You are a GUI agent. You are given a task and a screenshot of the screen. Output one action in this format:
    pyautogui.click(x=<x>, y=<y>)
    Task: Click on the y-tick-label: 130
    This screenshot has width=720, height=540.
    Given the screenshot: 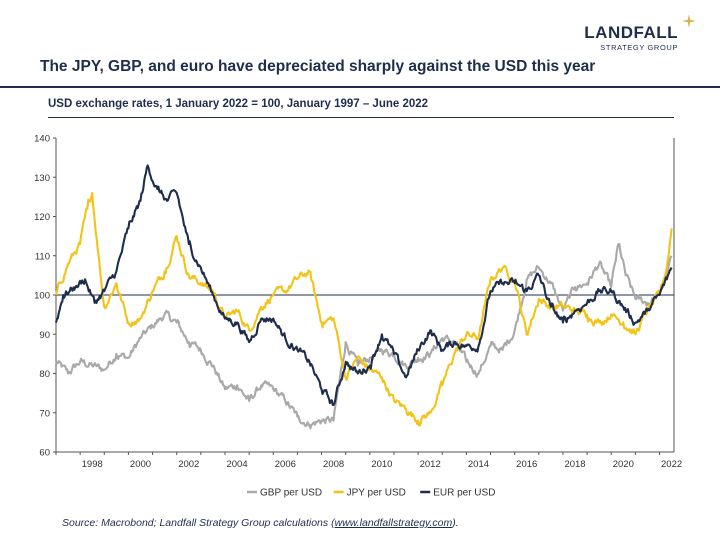 What is the action you would take?
    pyautogui.click(x=42, y=178)
    